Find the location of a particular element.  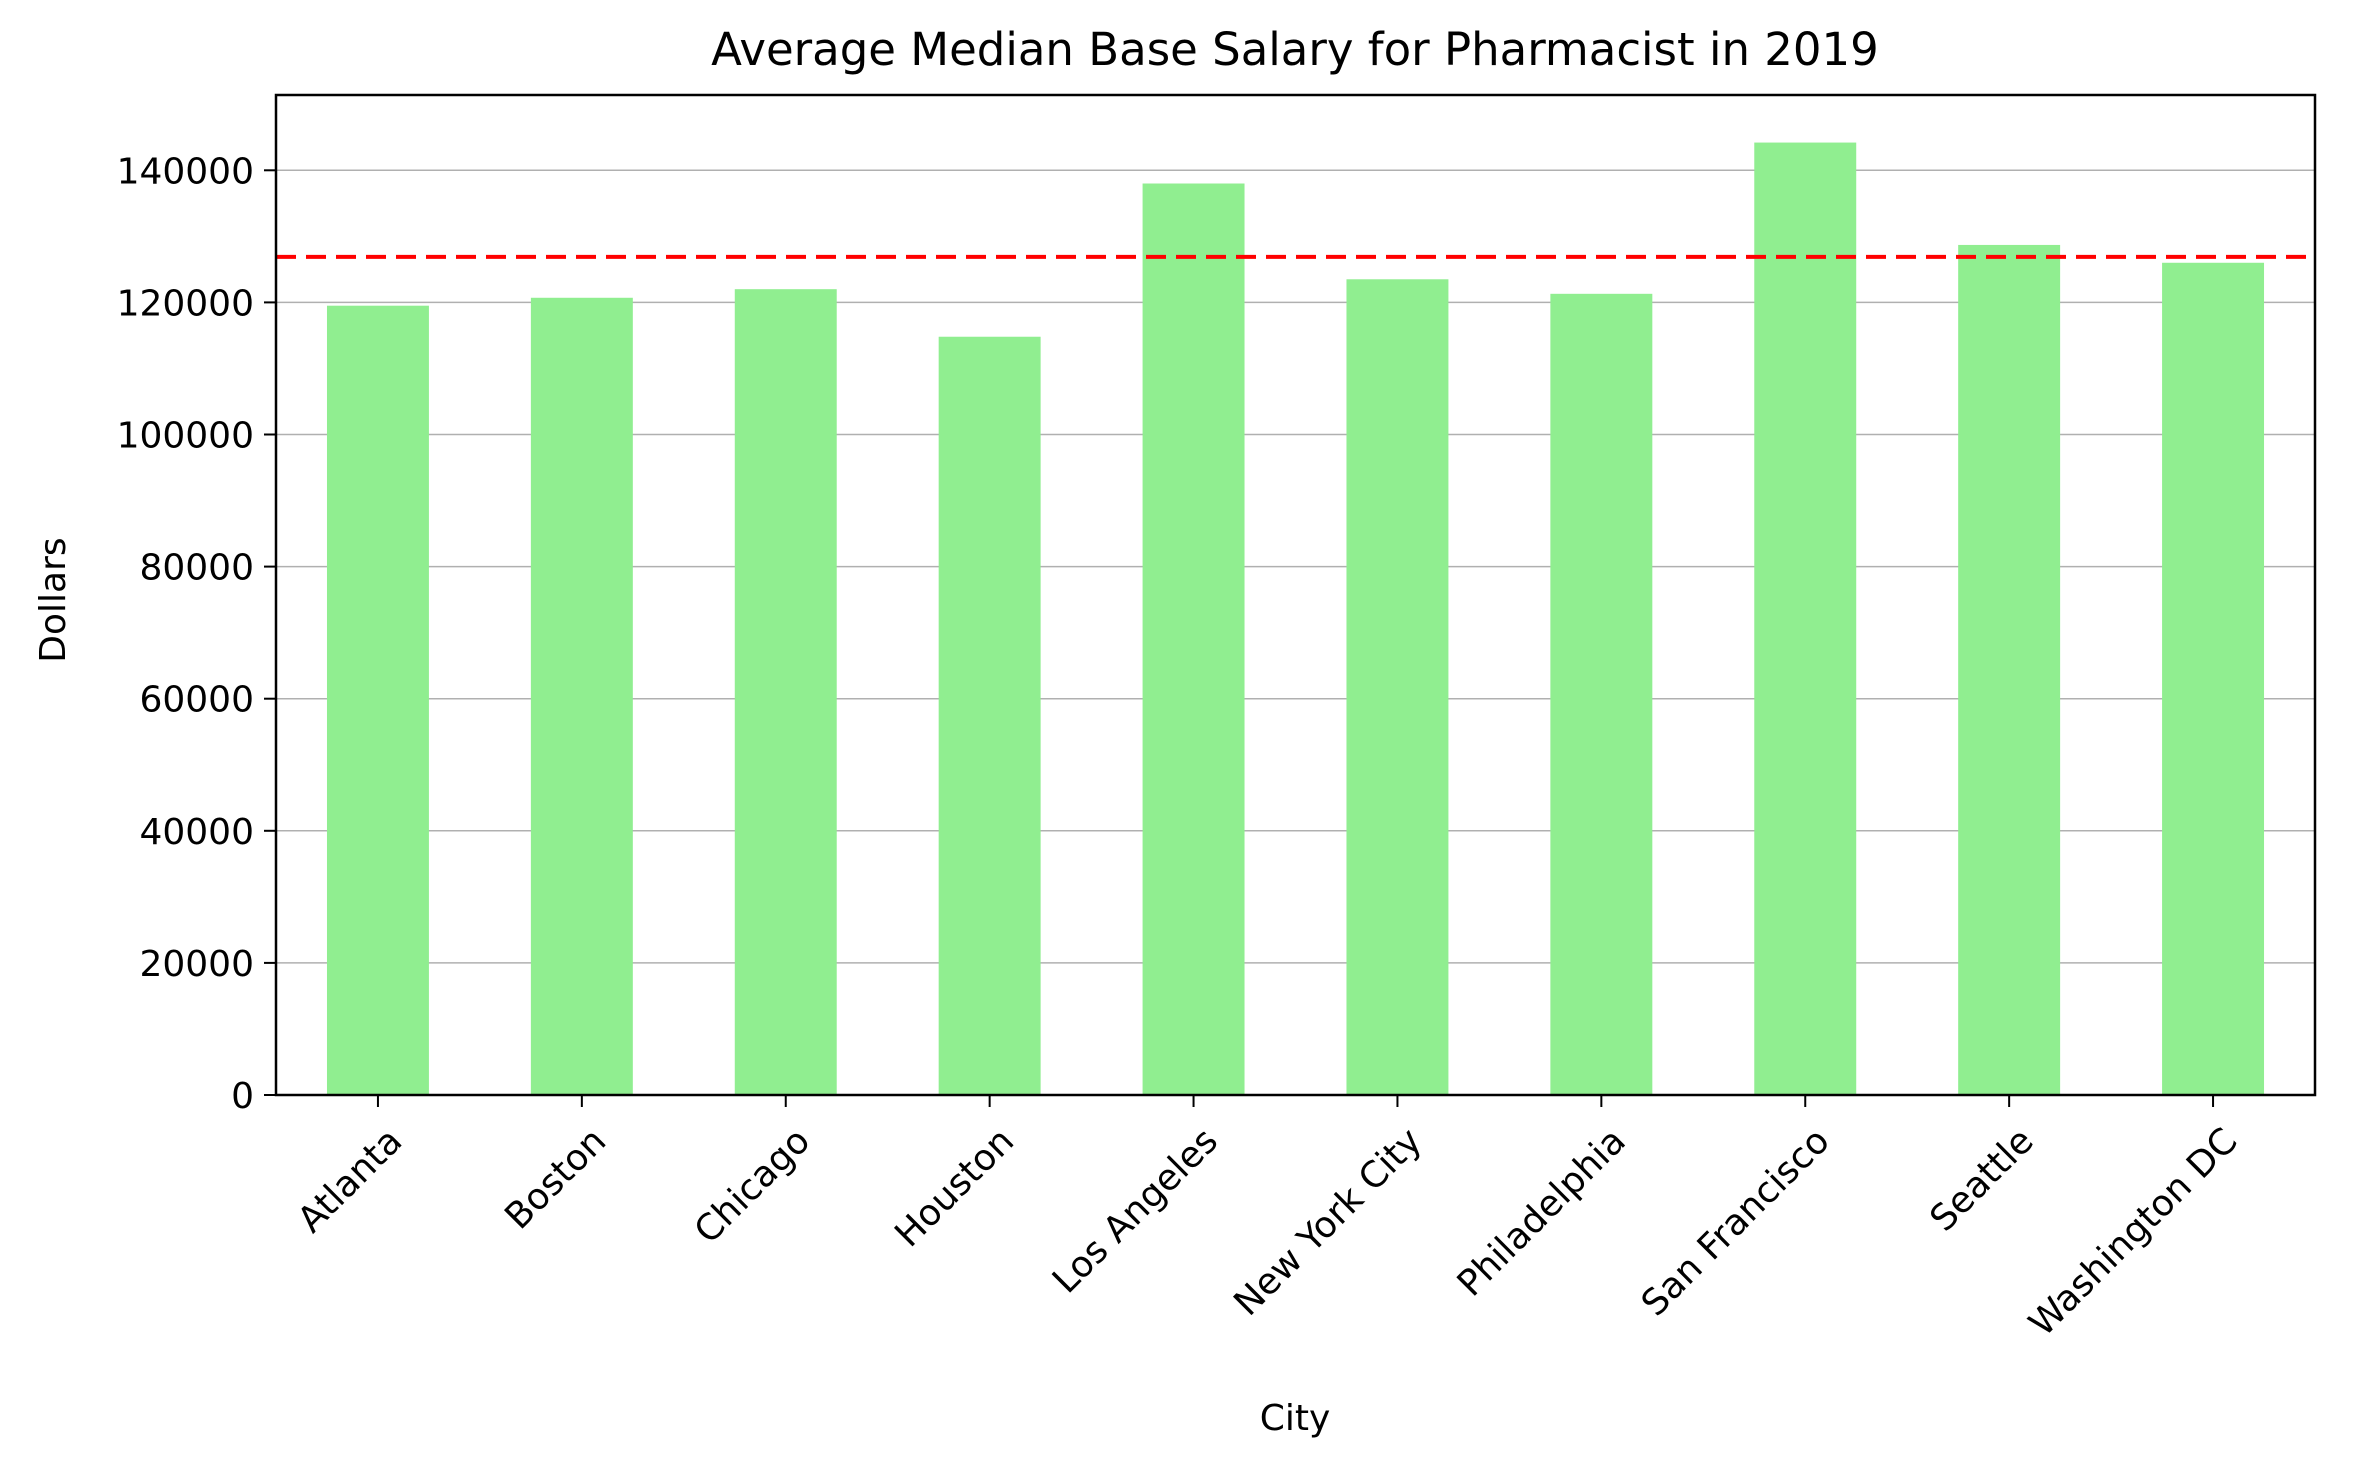

y-tick-label: 20000 is located at coordinates (196, 964).